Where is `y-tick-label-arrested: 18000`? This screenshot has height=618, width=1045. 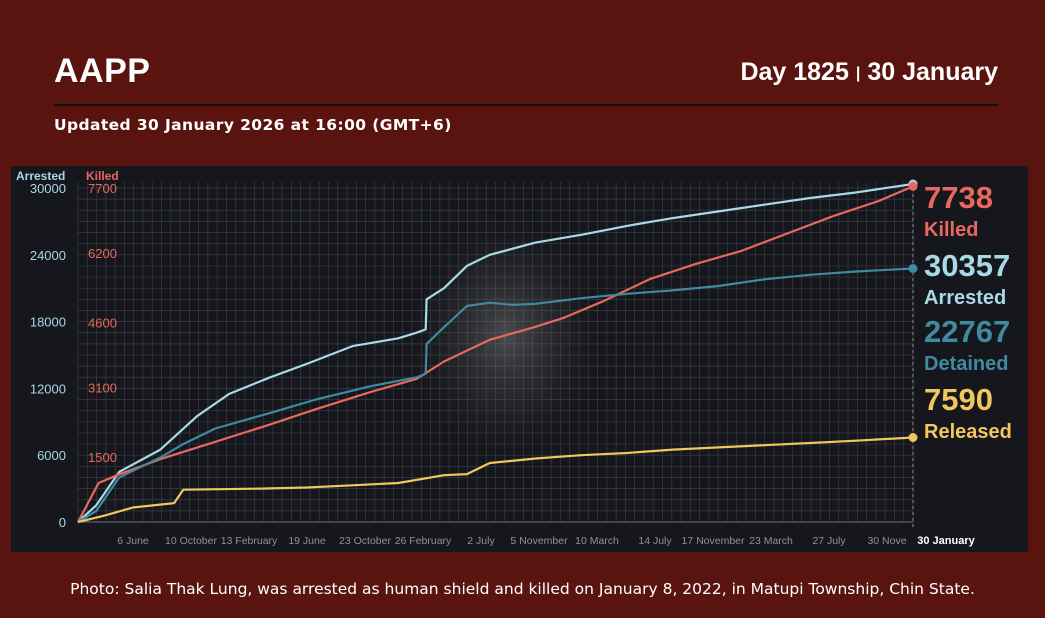 y-tick-label-arrested: 18000 is located at coordinates (48, 322).